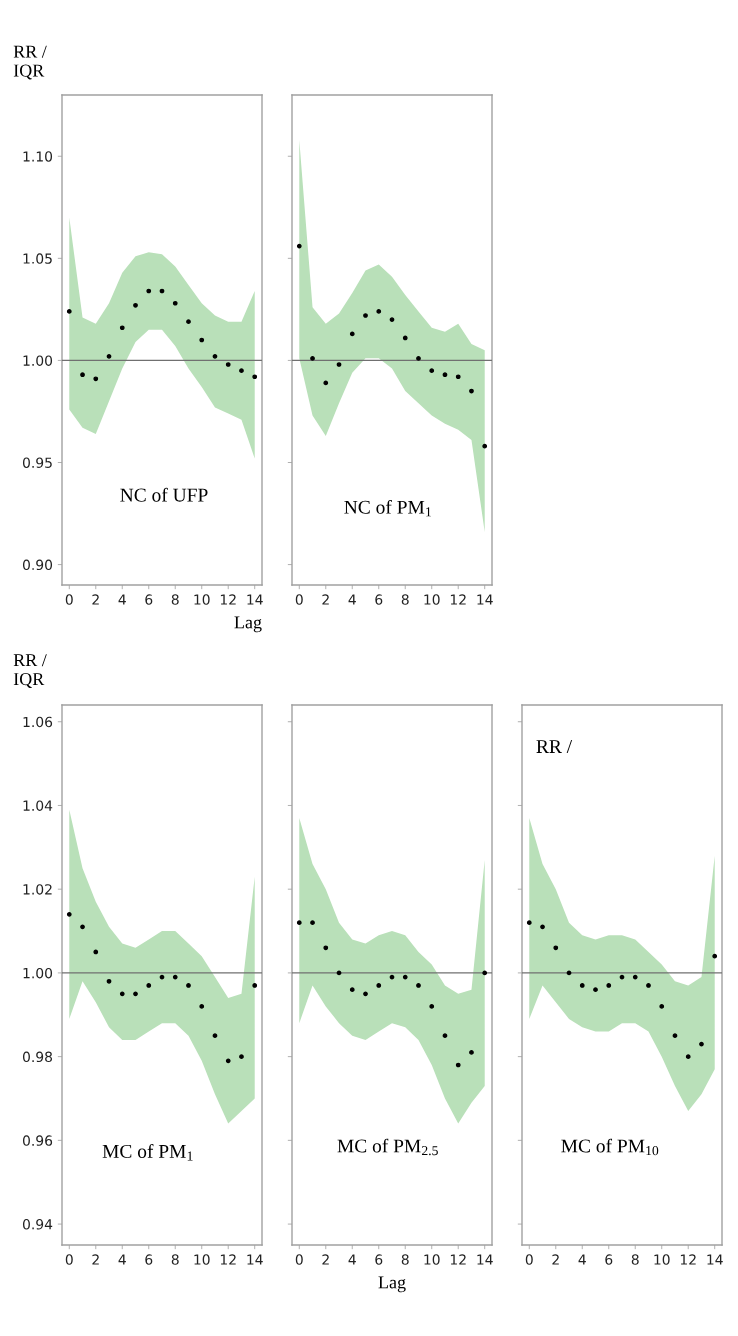 The image size is (738, 1336). I want to click on y-tick-label: 1.02, so click(37, 889).